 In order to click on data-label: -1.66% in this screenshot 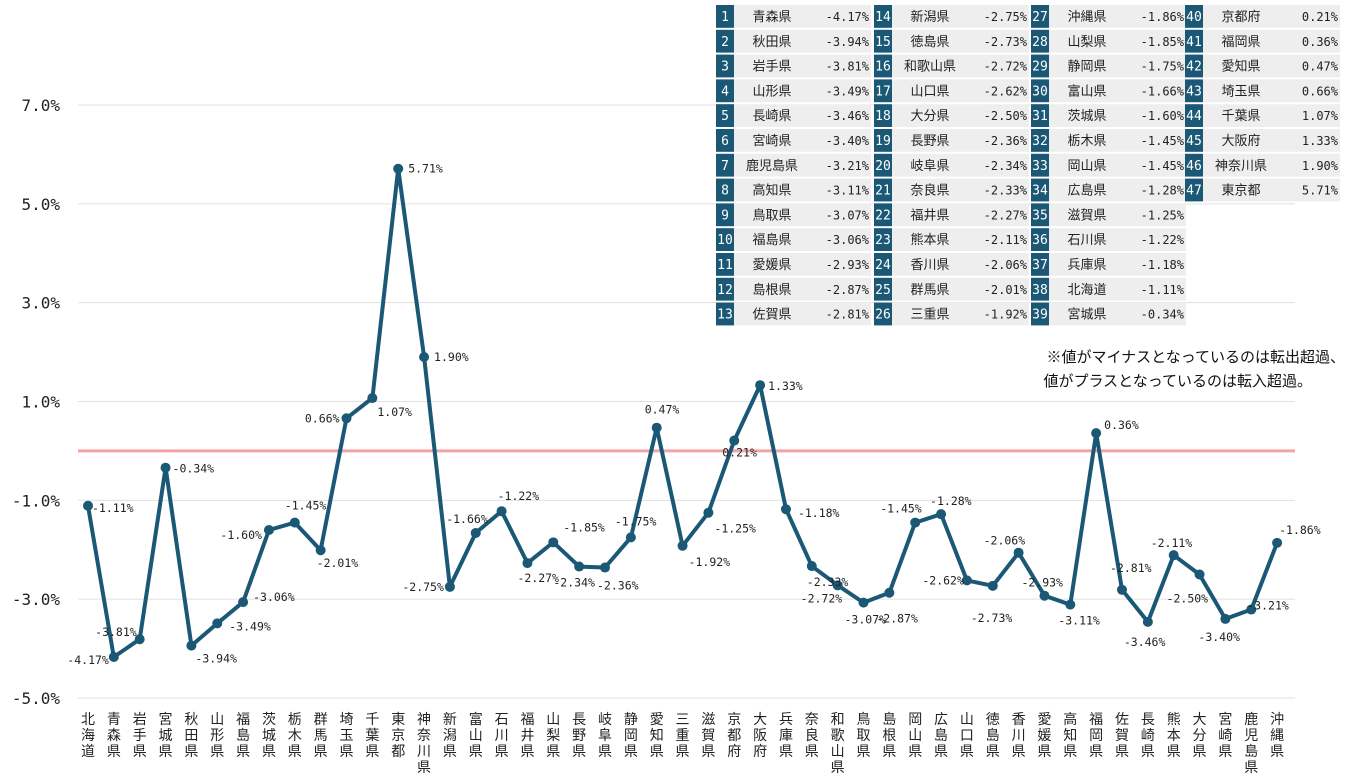, I will do `click(467, 519)`.